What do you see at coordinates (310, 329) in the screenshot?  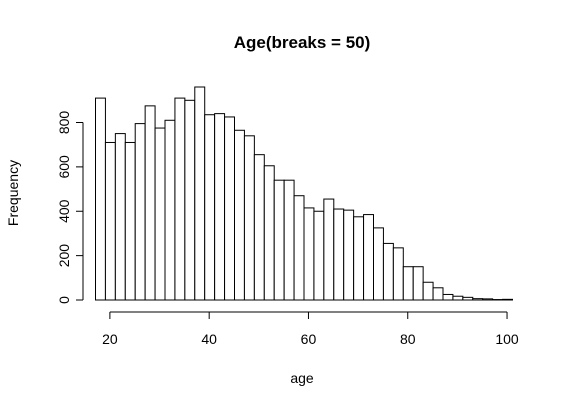 I see `x-axis: 20 40 60 80 100` at bounding box center [310, 329].